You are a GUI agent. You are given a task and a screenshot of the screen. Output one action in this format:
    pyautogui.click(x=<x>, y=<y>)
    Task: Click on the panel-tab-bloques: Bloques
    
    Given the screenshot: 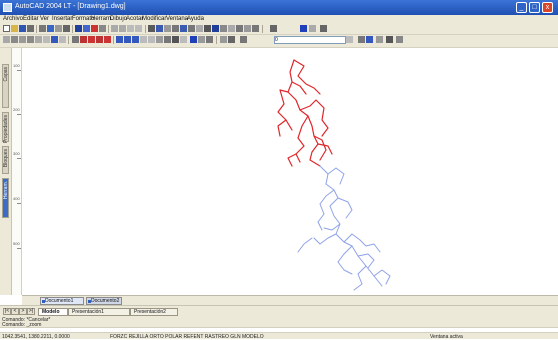 What is the action you would take?
    pyautogui.click(x=5, y=160)
    